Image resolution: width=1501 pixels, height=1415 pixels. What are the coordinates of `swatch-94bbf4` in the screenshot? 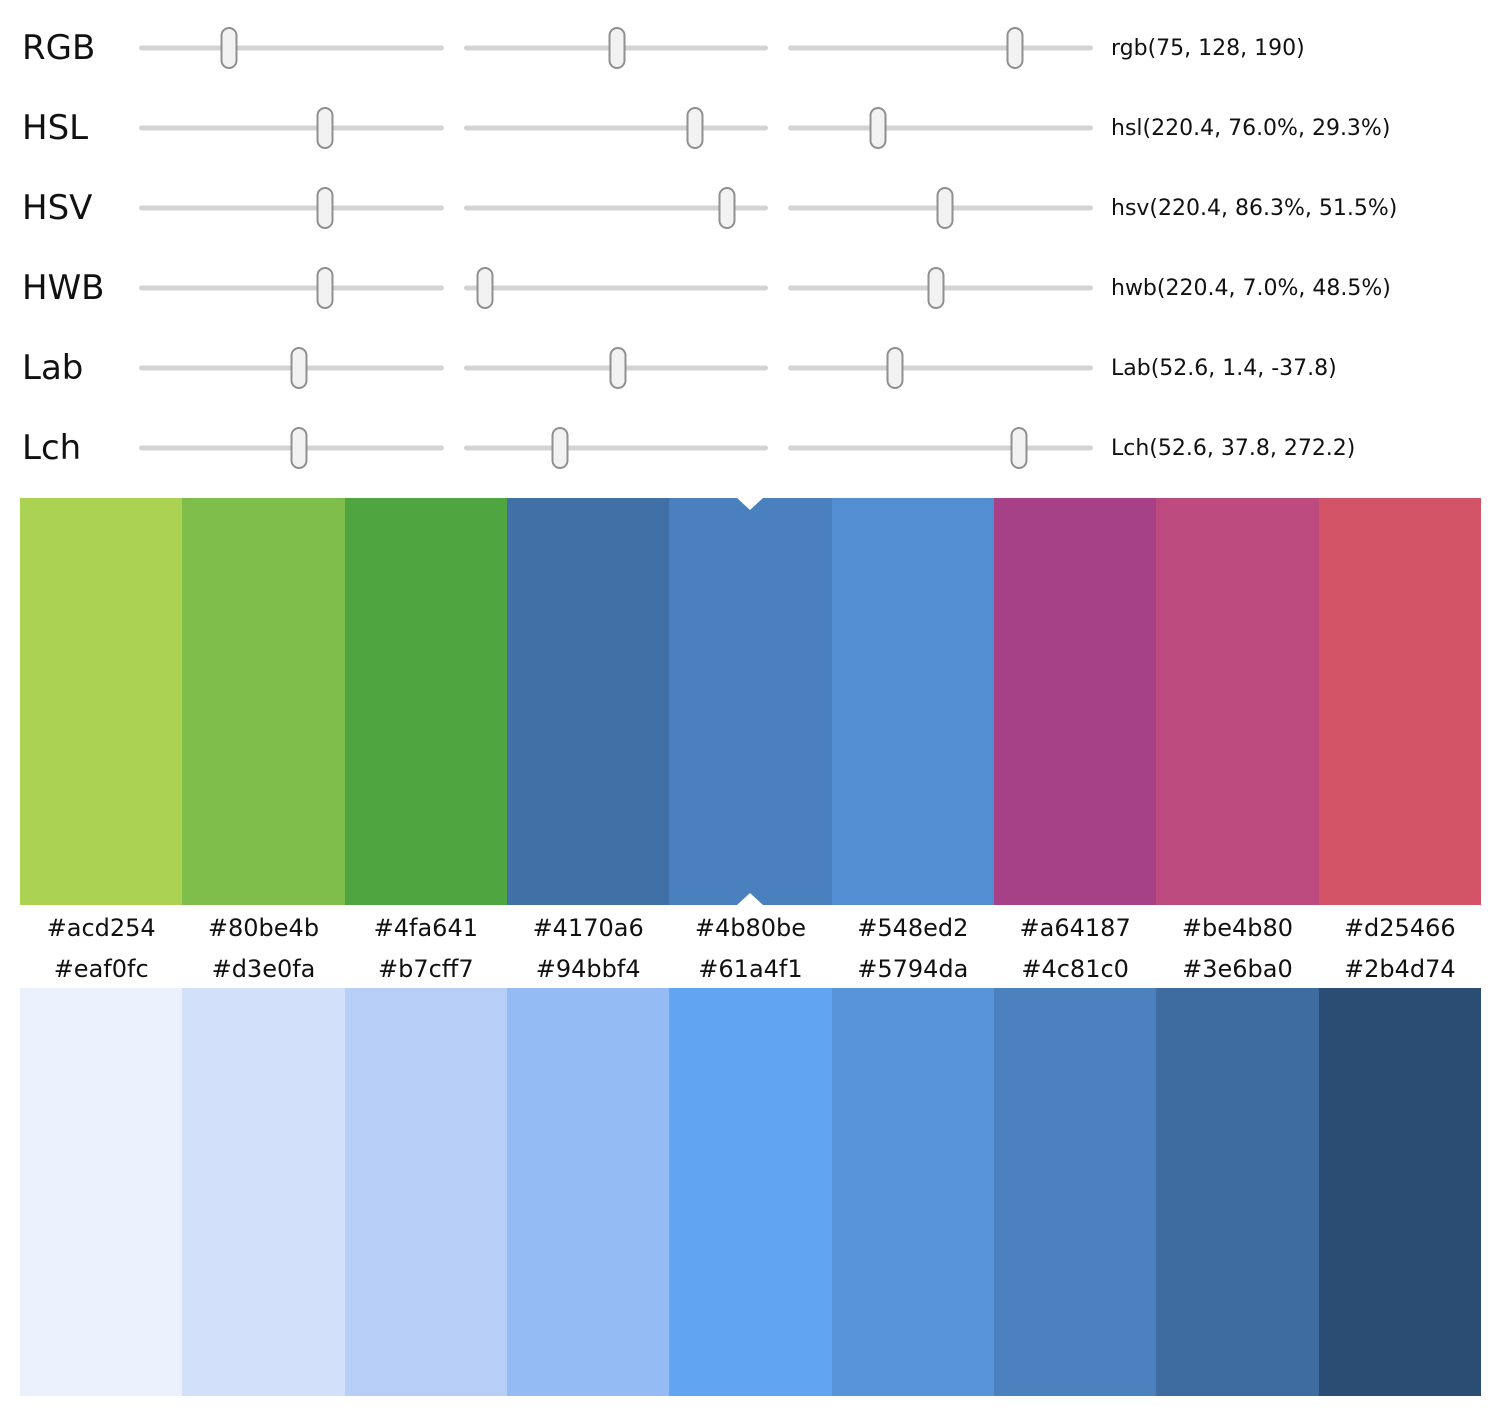 It's located at (588, 1192).